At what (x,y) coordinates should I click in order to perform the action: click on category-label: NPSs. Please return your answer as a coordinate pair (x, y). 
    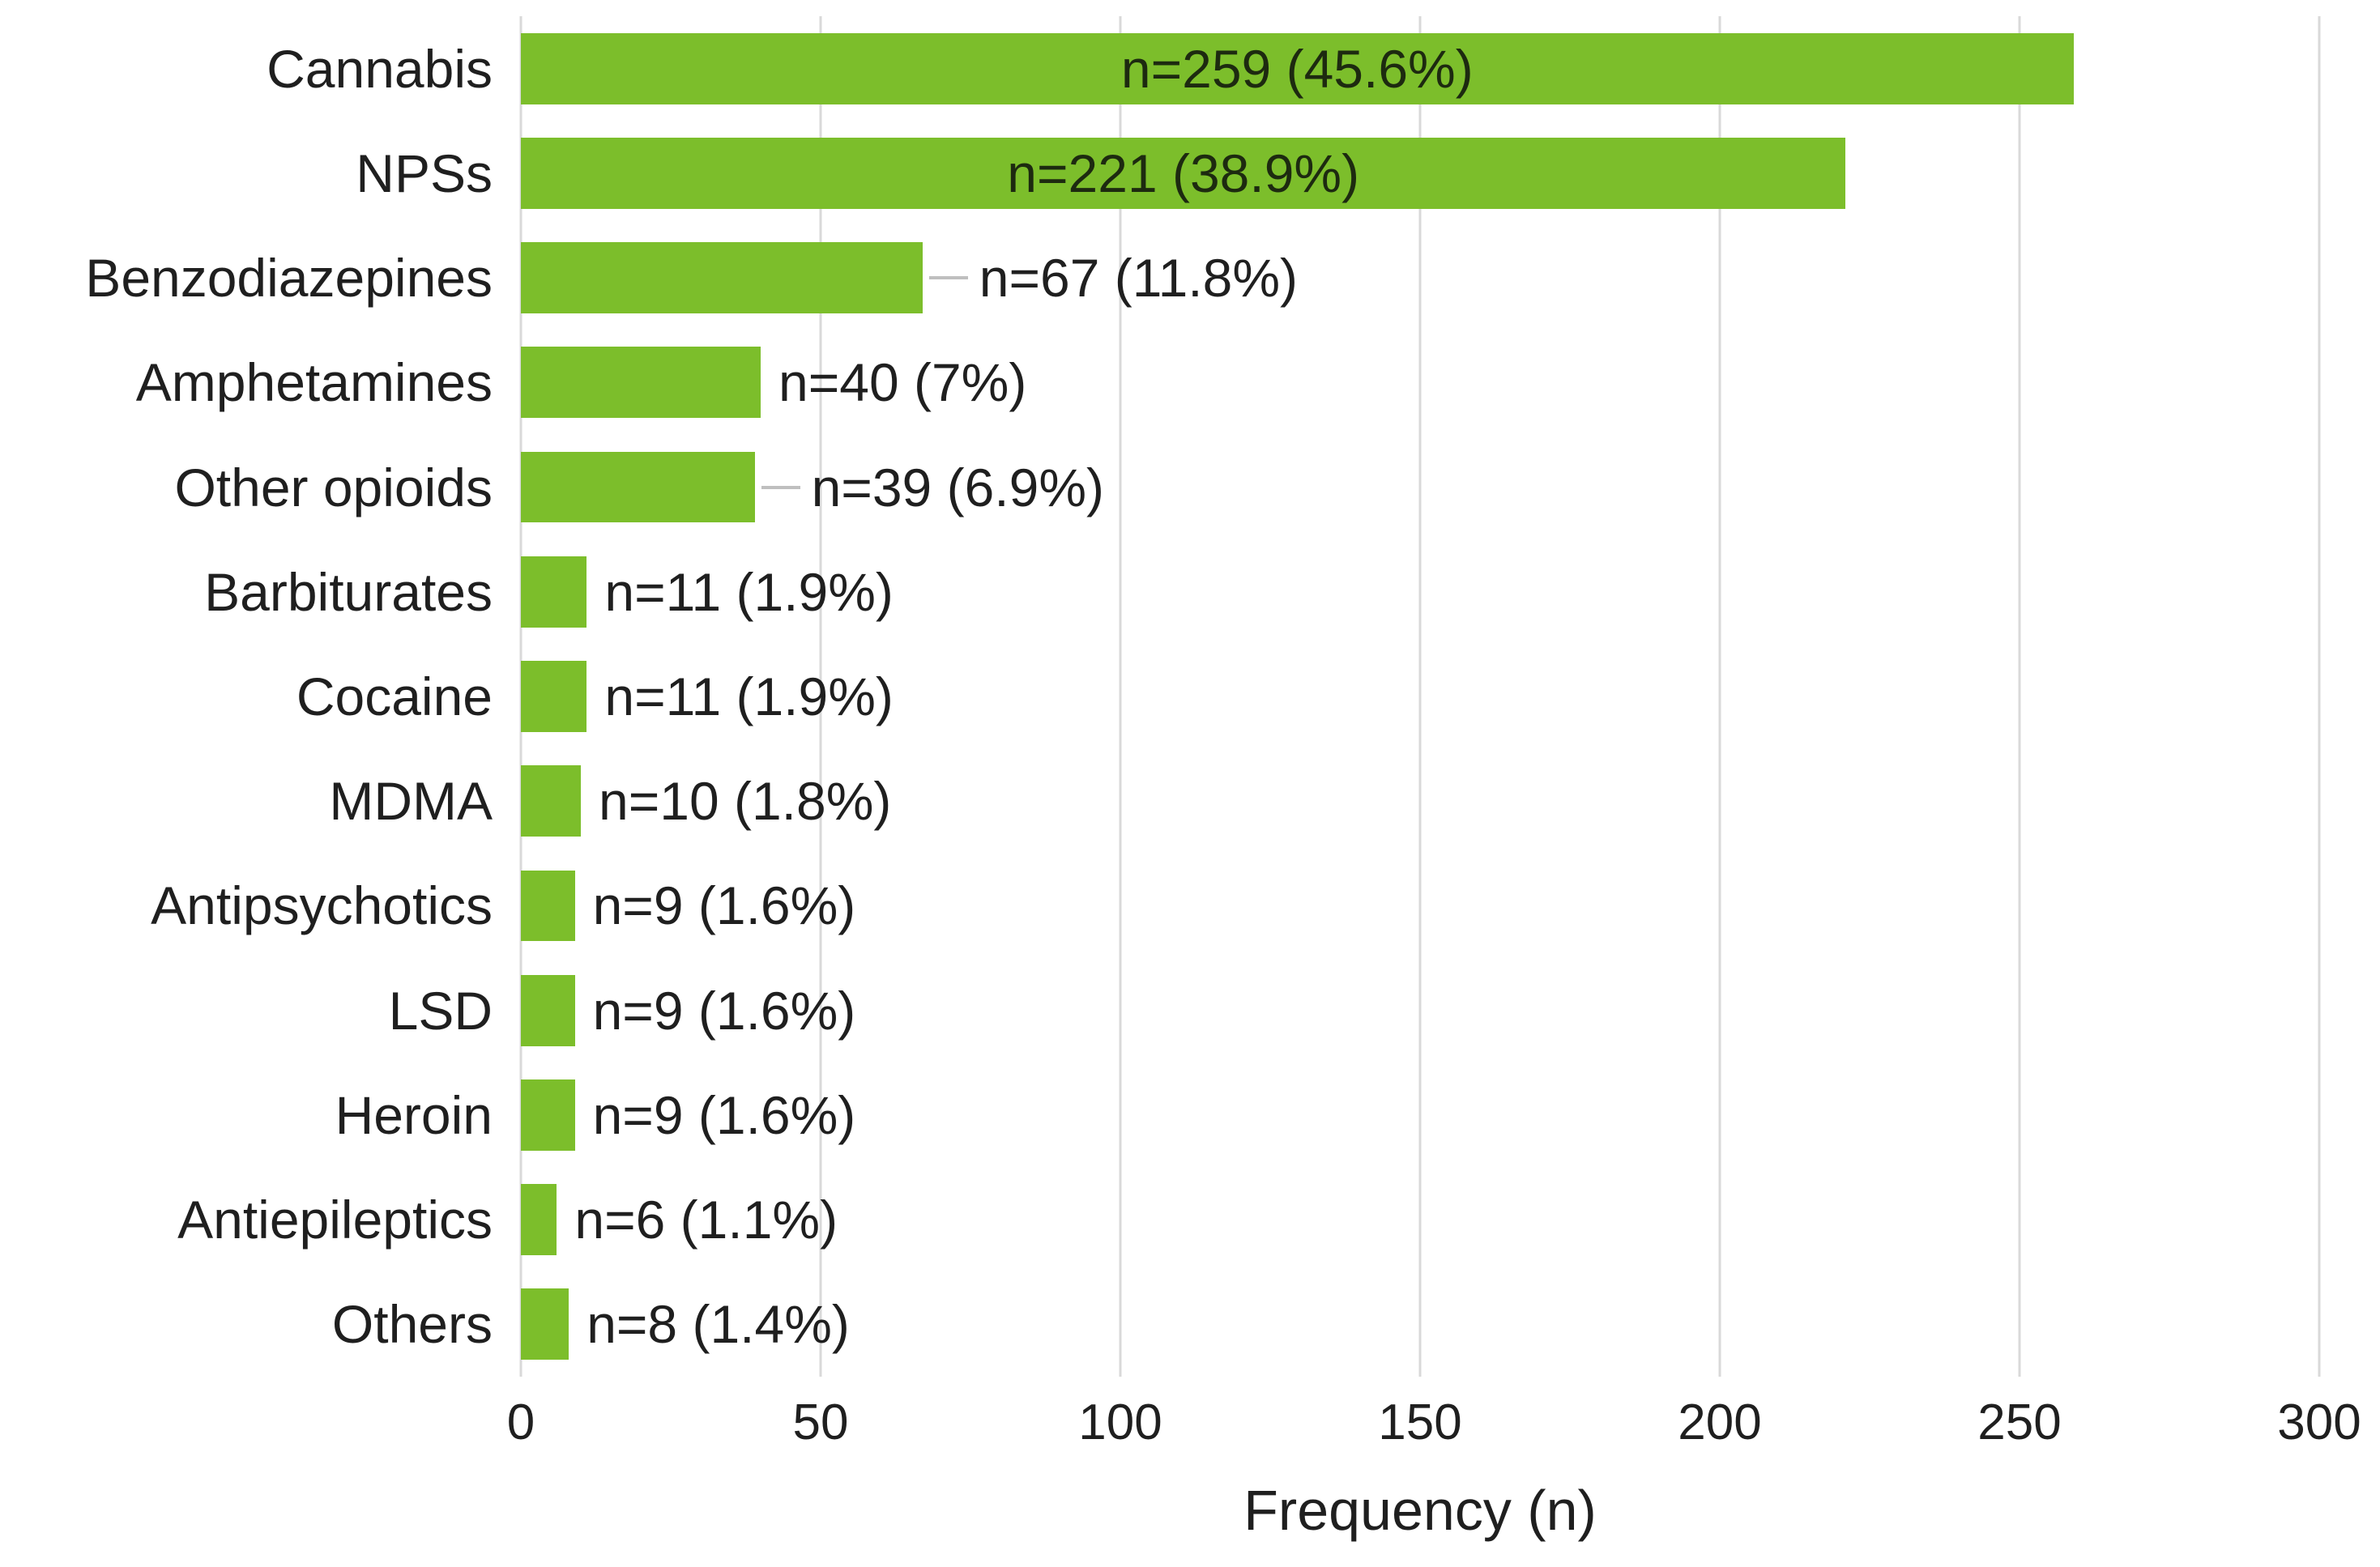
    Looking at the image, I should click on (425, 173).